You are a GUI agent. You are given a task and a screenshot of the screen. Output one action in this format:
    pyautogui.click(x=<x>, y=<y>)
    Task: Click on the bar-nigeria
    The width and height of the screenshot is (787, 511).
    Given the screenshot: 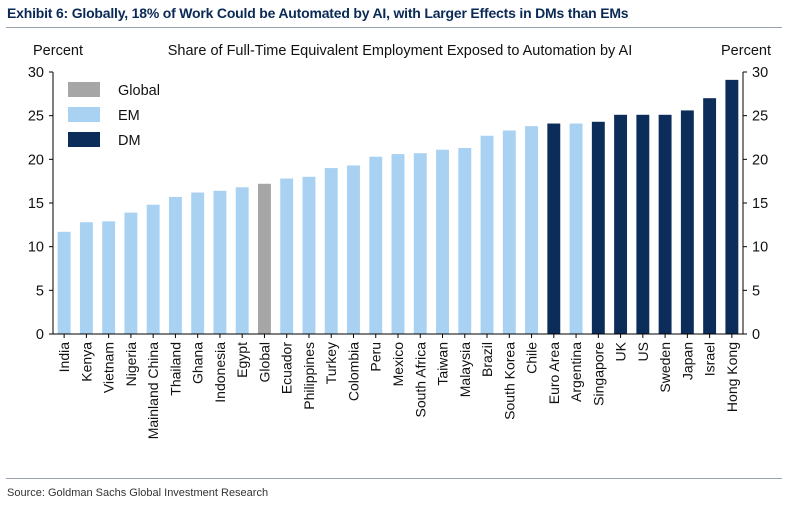 What is the action you would take?
    pyautogui.click(x=131, y=273)
    